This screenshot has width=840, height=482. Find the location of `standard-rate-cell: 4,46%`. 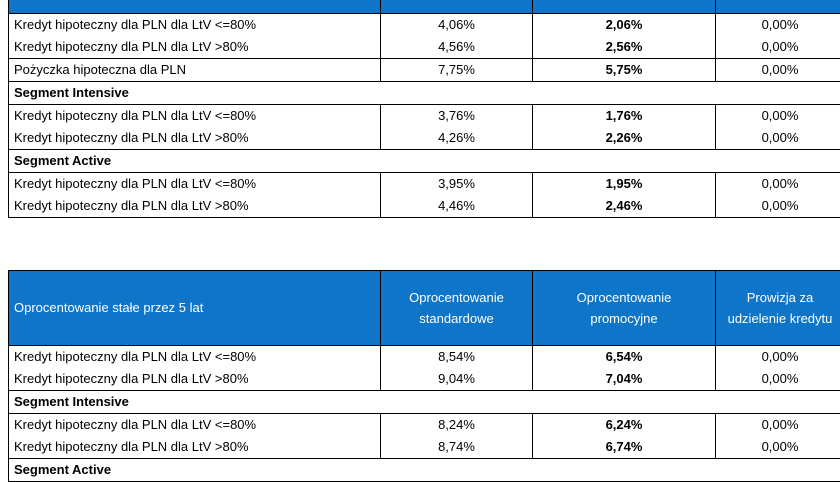

standard-rate-cell: 4,46% is located at coordinates (457, 206).